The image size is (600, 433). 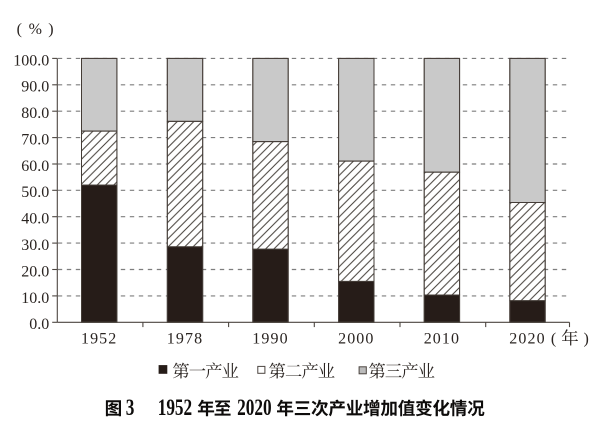 What do you see at coordinates (270, 338) in the screenshot?
I see `svg-text: 1990` at bounding box center [270, 338].